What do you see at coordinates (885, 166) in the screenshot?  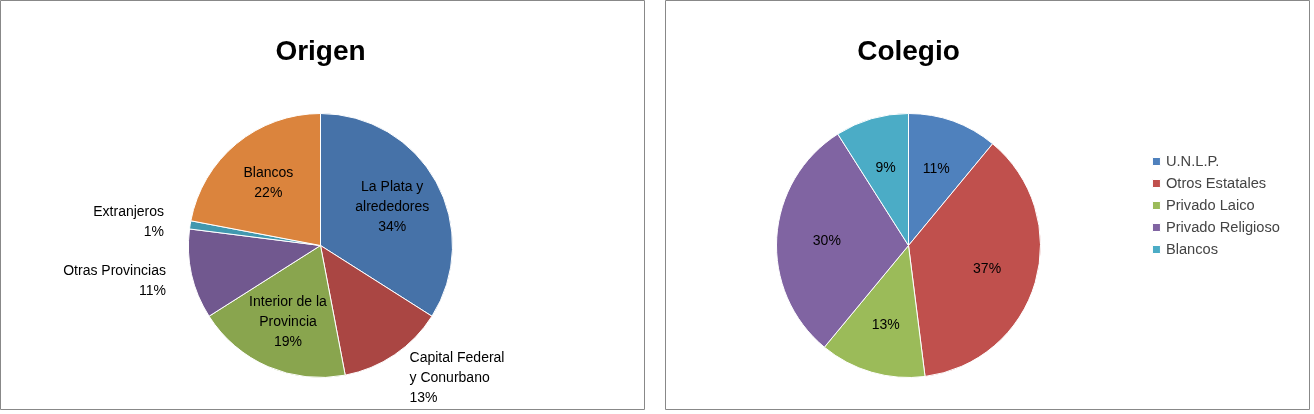 I see `data-label: 9%` at bounding box center [885, 166].